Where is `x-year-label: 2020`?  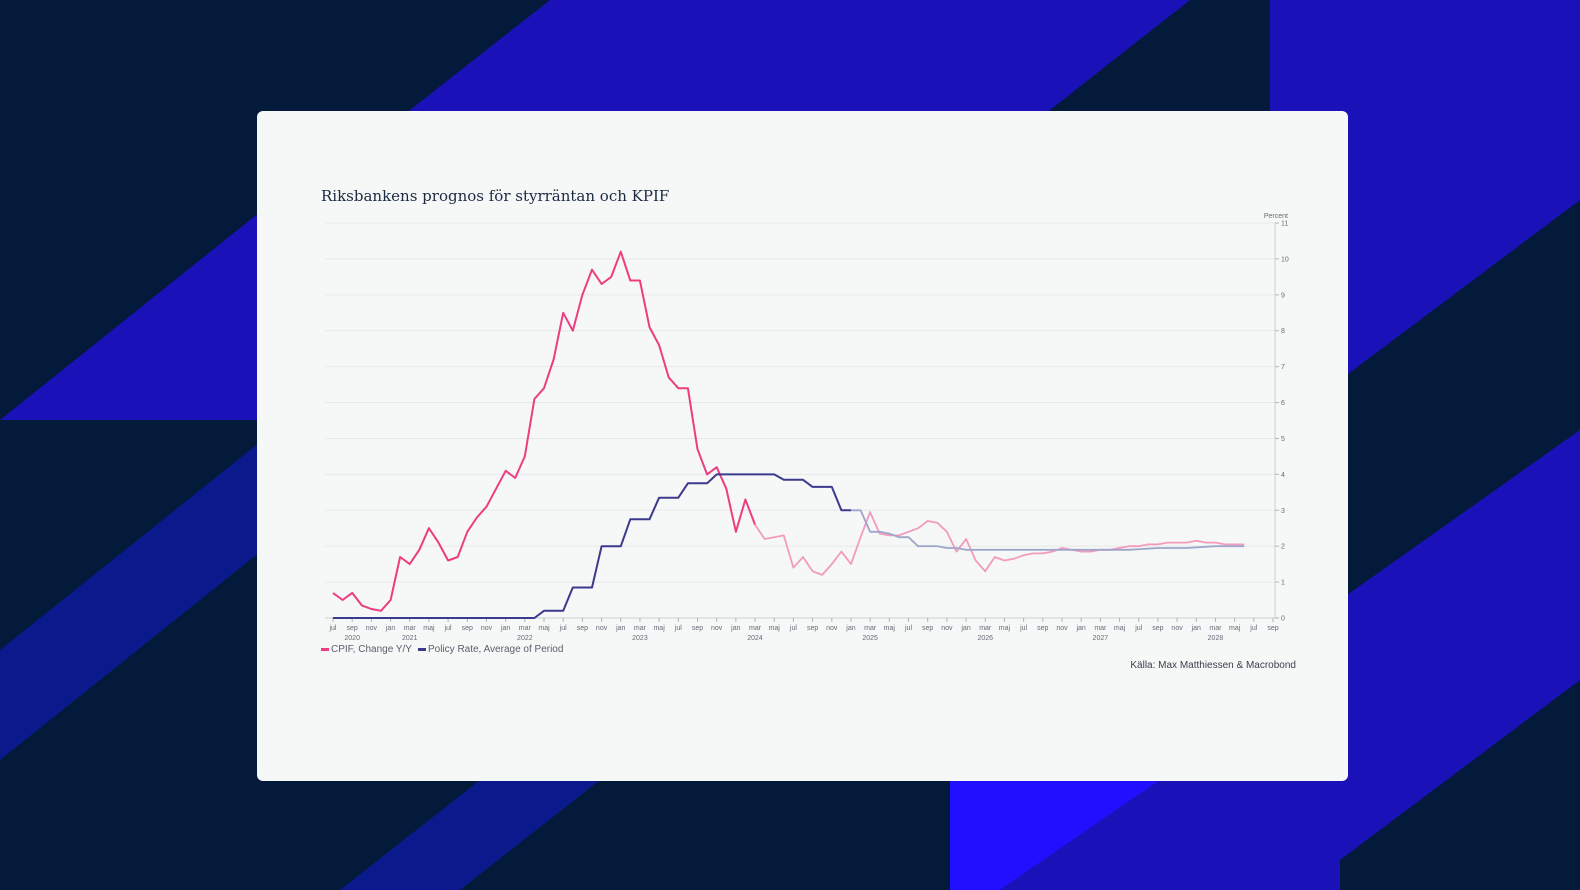
x-year-label: 2020 is located at coordinates (352, 638).